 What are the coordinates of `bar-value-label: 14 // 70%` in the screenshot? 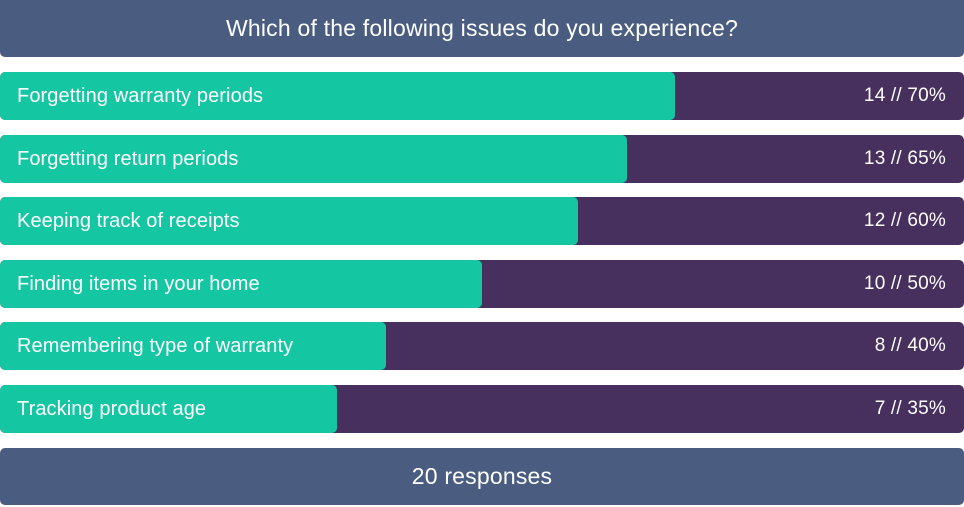 It's located at (904, 95).